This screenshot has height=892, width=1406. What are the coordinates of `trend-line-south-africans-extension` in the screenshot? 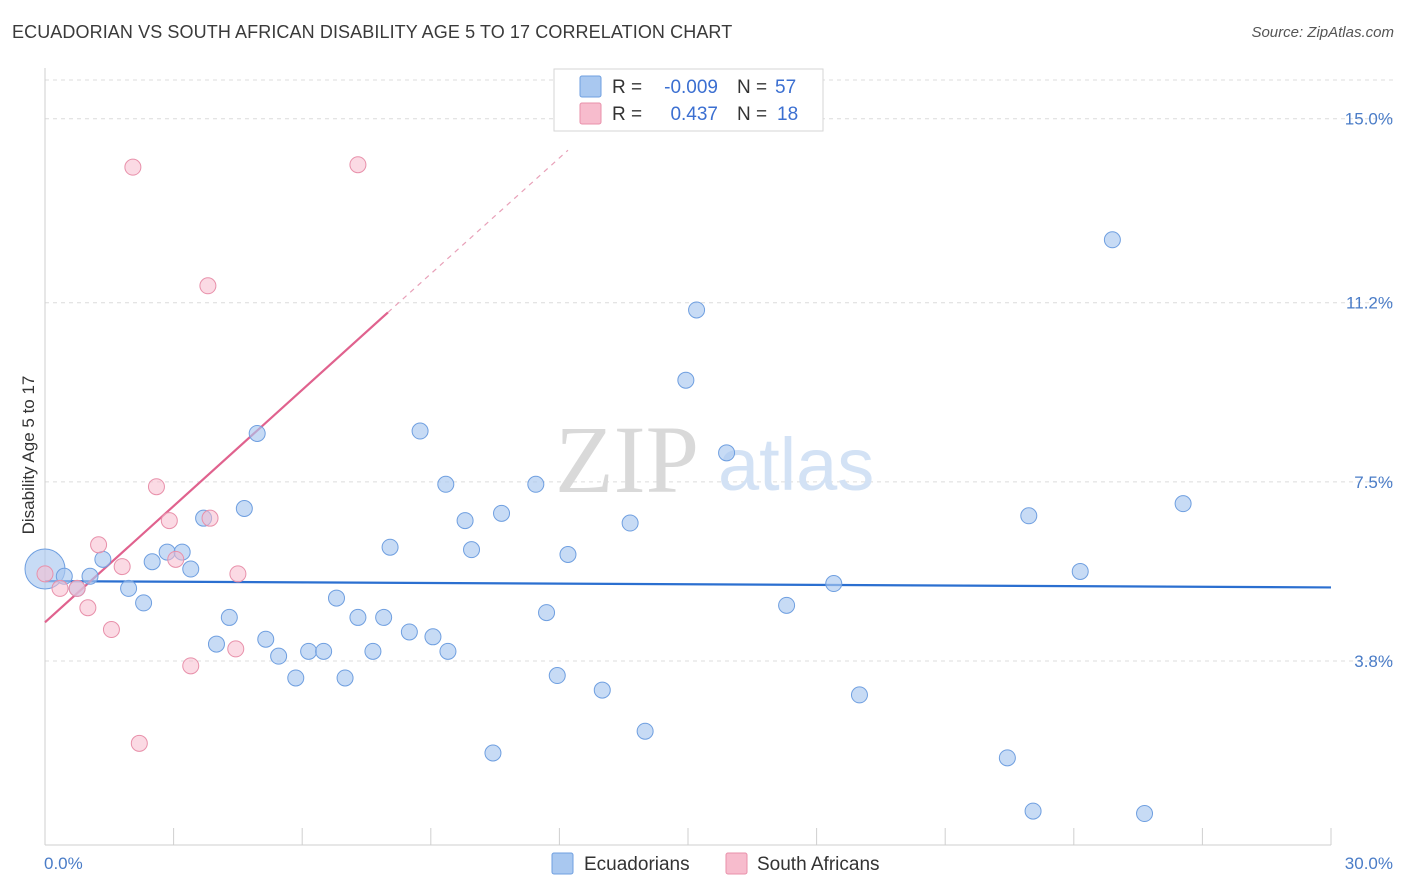 It's located at (478, 231).